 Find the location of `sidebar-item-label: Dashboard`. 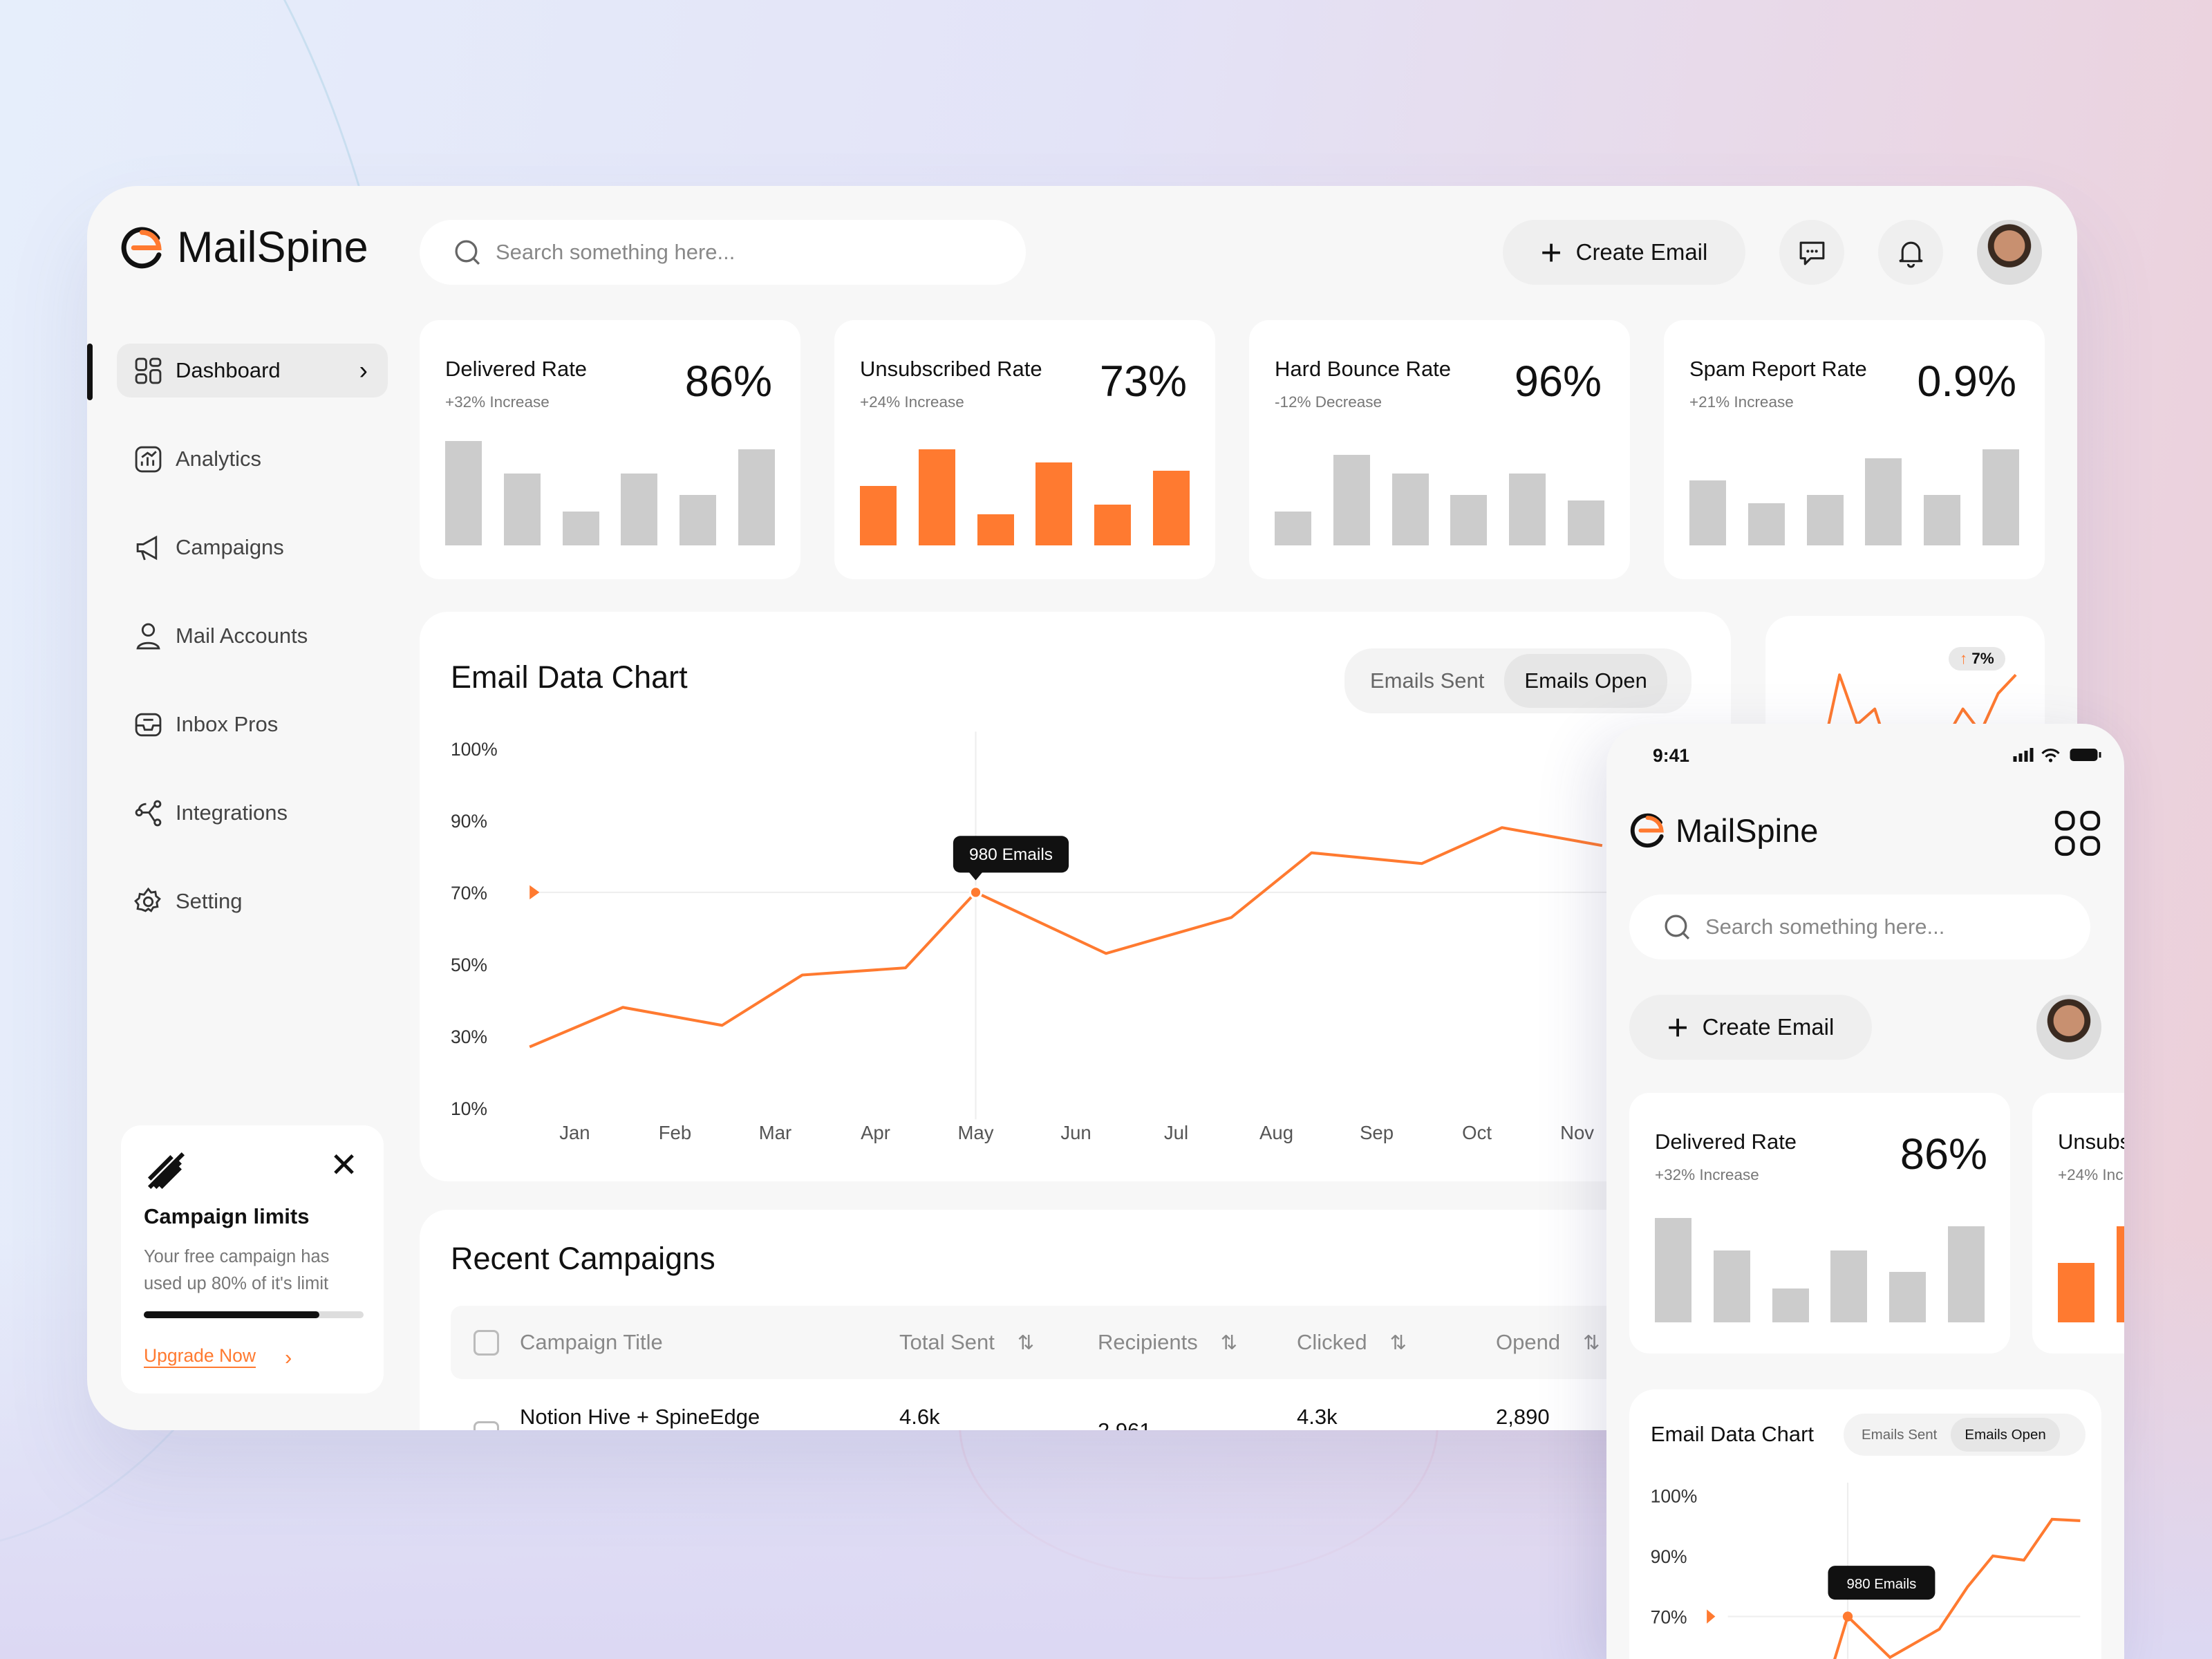

sidebar-item-label: Dashboard is located at coordinates (228, 370).